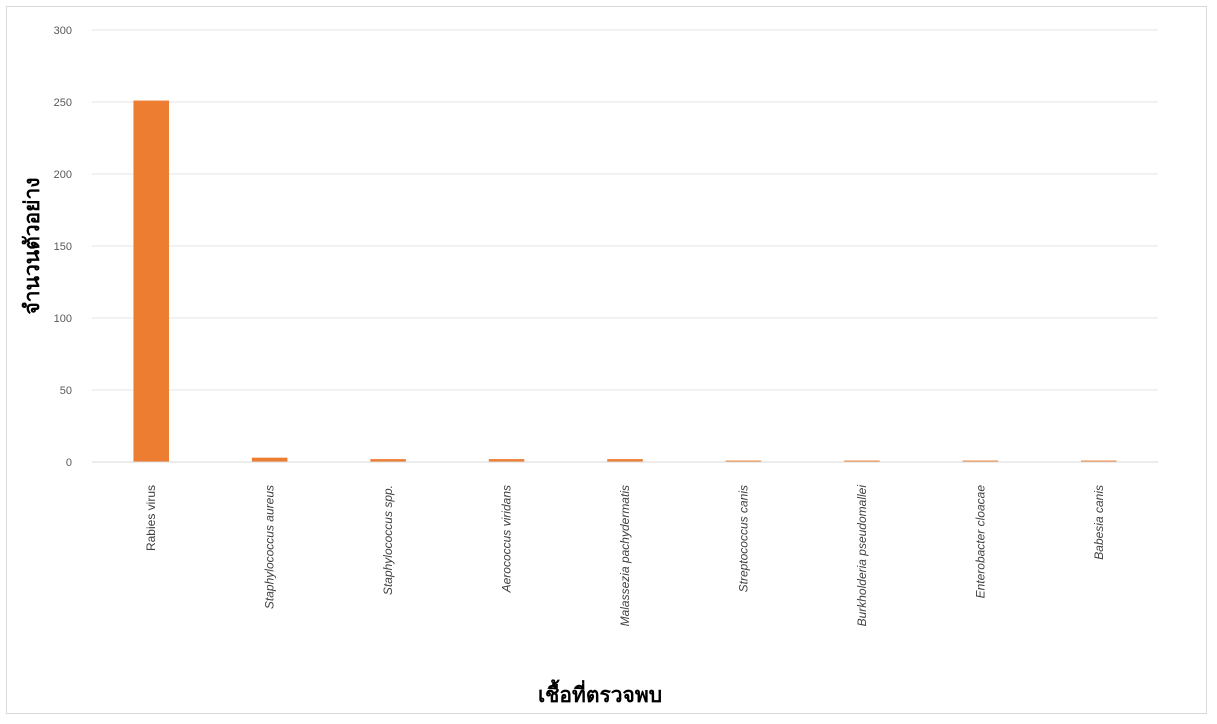  Describe the element at coordinates (743, 538) in the screenshot. I see `x-category-label: Streptococcus canis` at that location.